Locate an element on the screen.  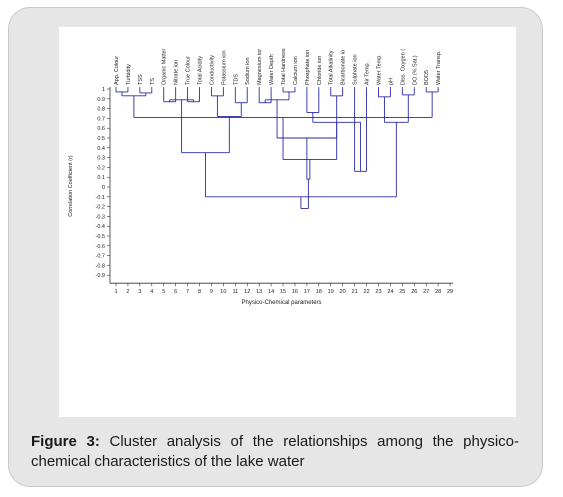
leaf-label: Water Temp. is located at coordinates (379, 69).